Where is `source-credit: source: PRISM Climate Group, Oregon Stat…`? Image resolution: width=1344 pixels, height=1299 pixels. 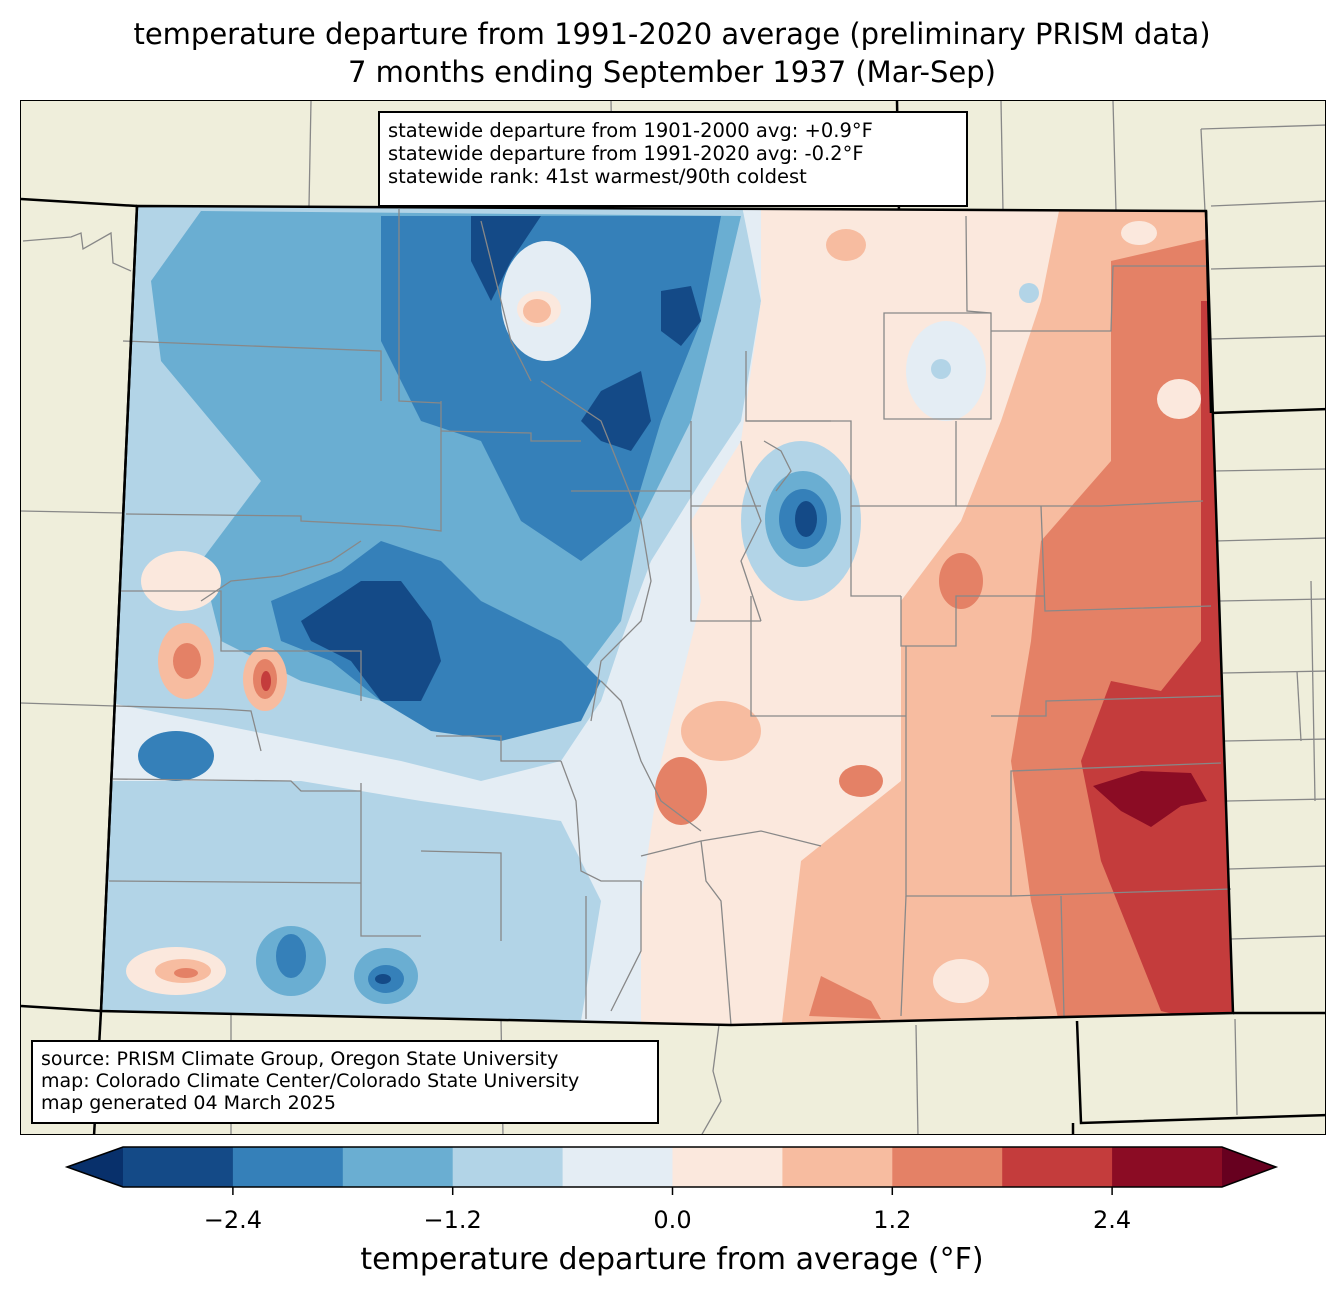 source-credit: source: PRISM Climate Group, Oregon Stat… is located at coordinates (300, 1059).